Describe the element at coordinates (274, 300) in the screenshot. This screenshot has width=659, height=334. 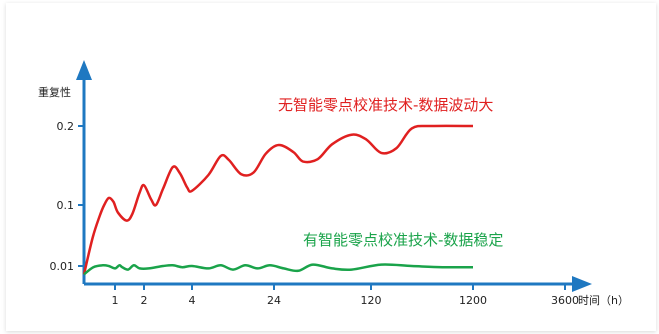
I see `x-tick-label: 24` at that location.